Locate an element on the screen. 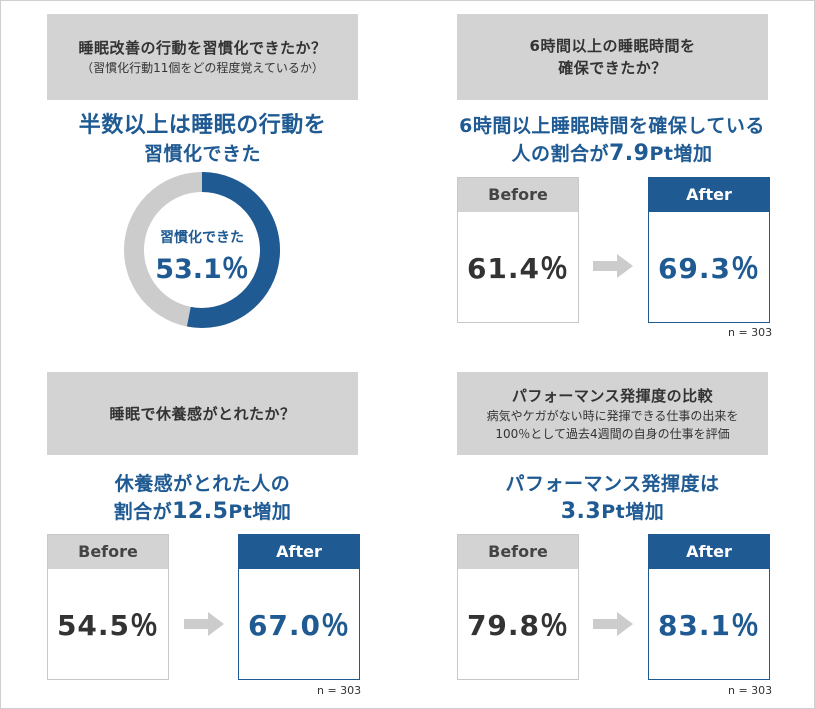  question-box-sleep-hours: 6時間以上の睡眠時間を 確保できたか？ is located at coordinates (612, 57).